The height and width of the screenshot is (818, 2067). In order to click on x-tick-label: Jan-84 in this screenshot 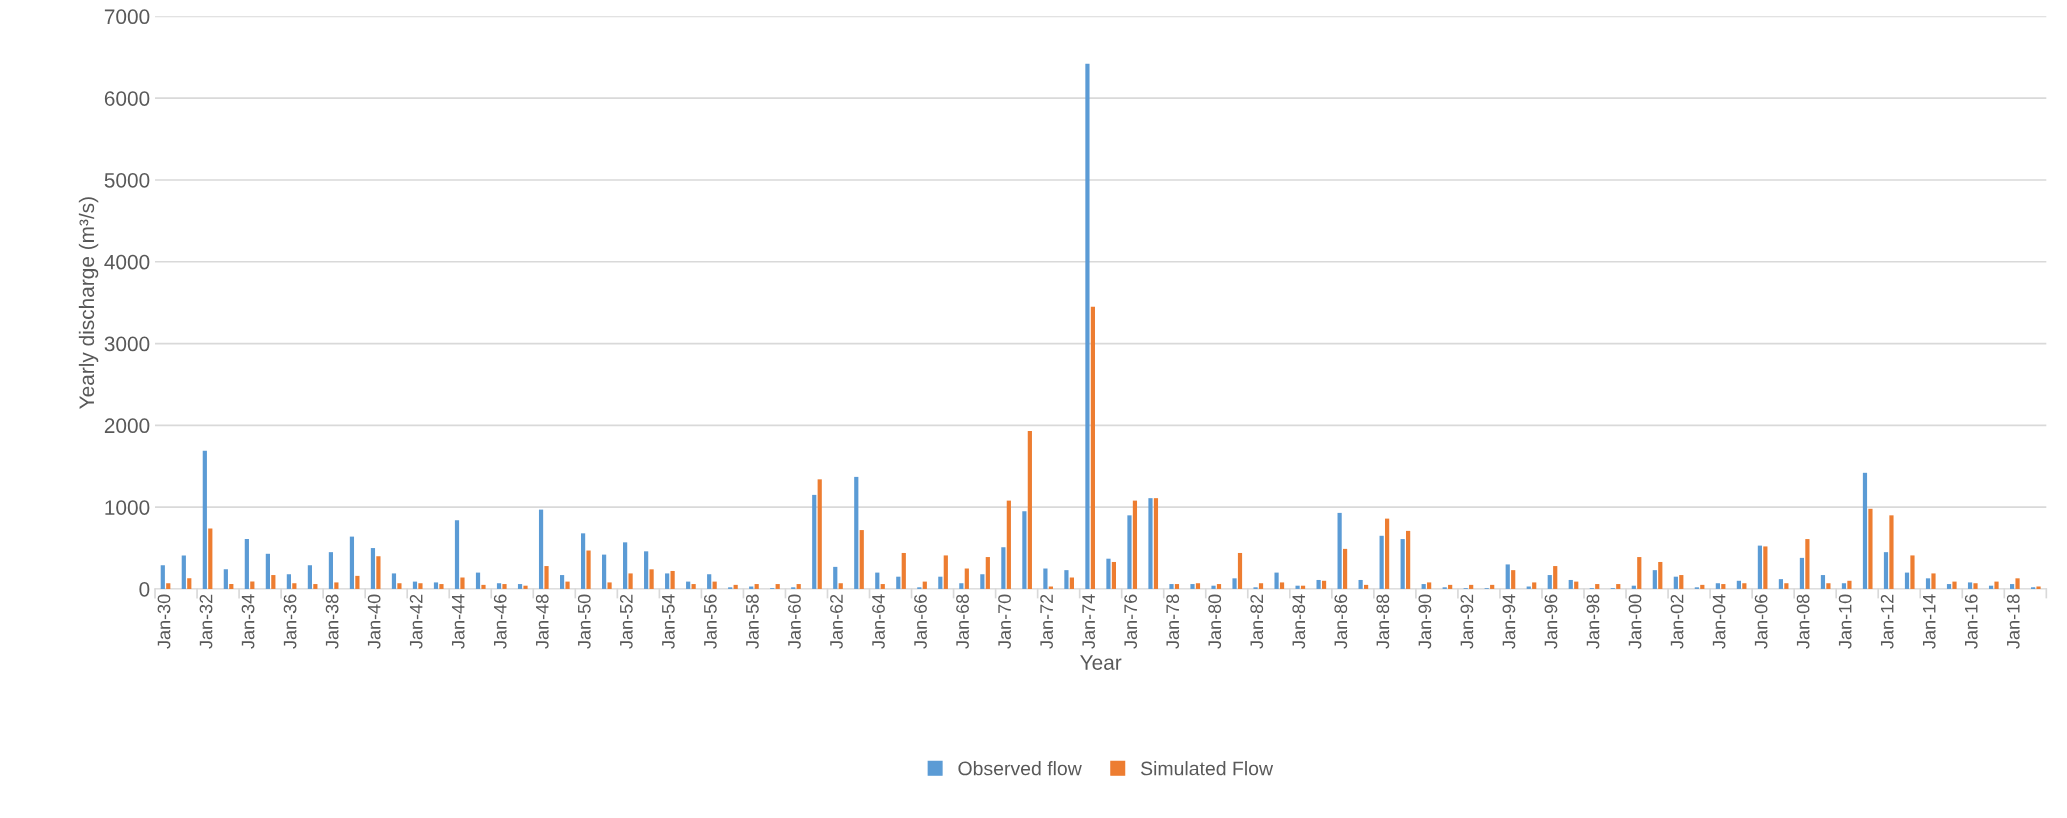, I will do `click(1299, 621)`.